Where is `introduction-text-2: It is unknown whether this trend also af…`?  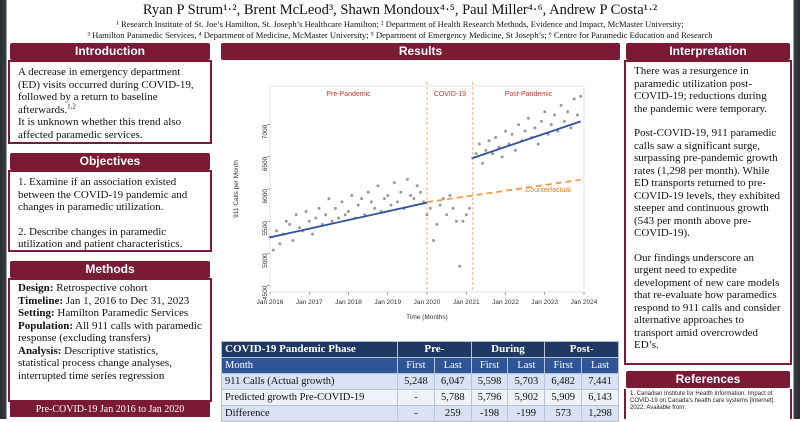 introduction-text-2: It is unknown whether this trend also af… is located at coordinates (100, 128).